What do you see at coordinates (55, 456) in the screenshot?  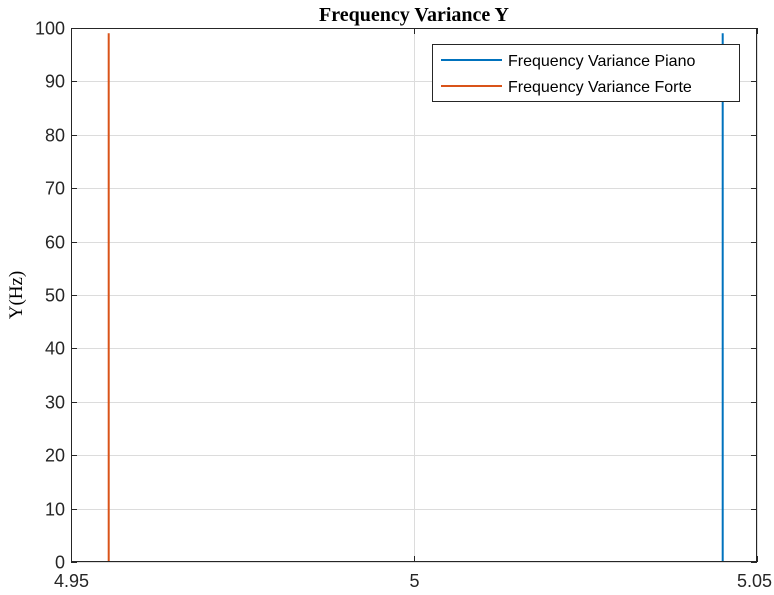 I see `y-tick-label: 20` at bounding box center [55, 456].